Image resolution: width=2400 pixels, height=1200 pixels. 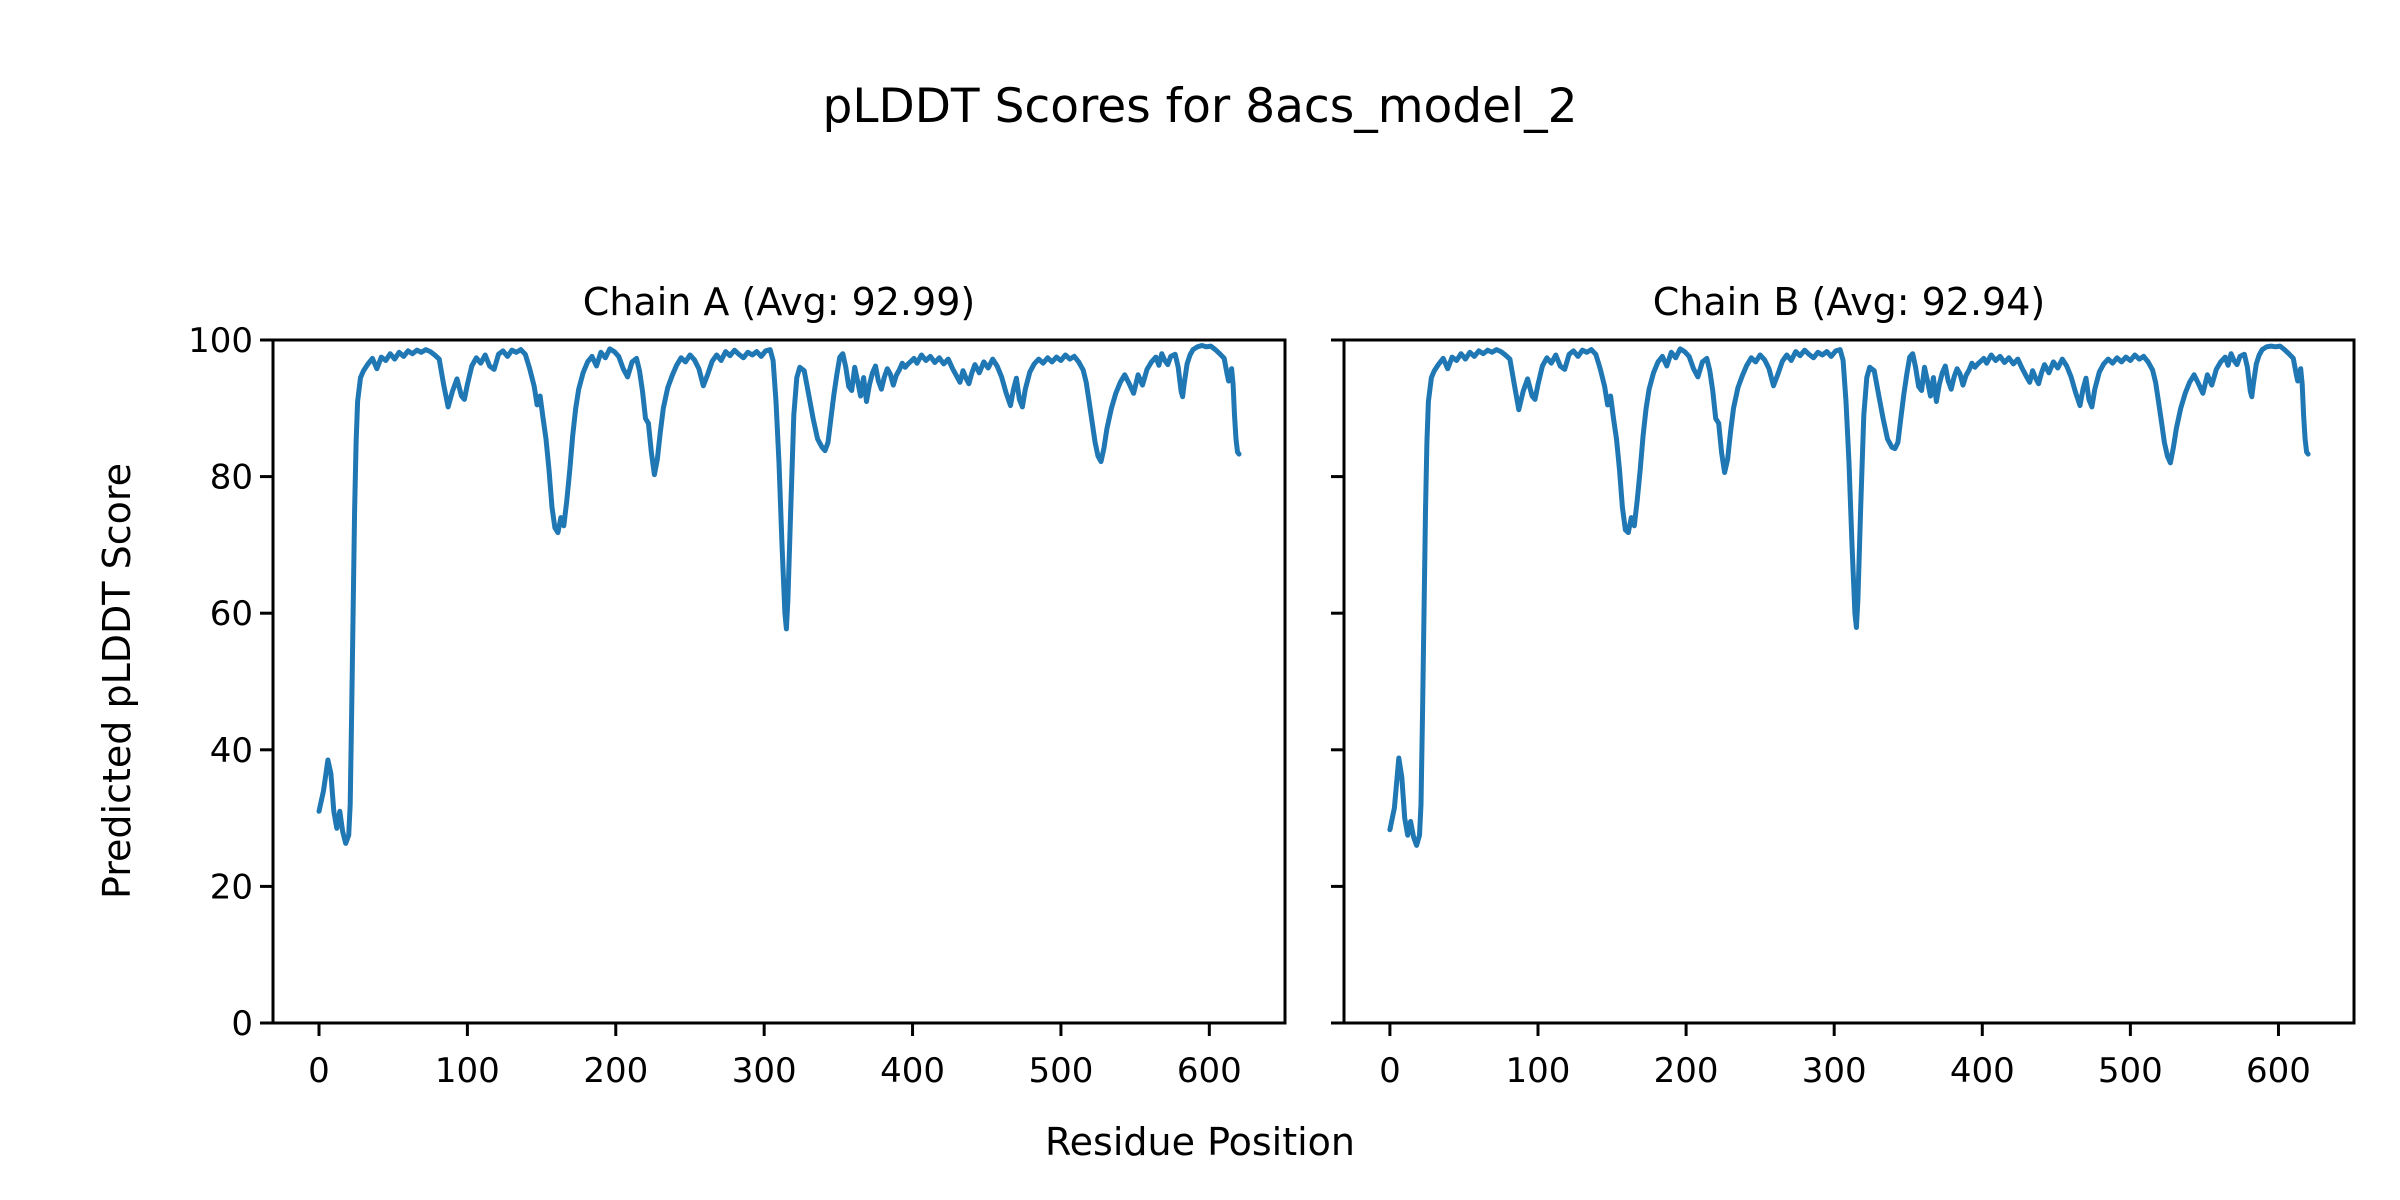 I want to click on y-tick-label: 60, so click(x=231, y=614).